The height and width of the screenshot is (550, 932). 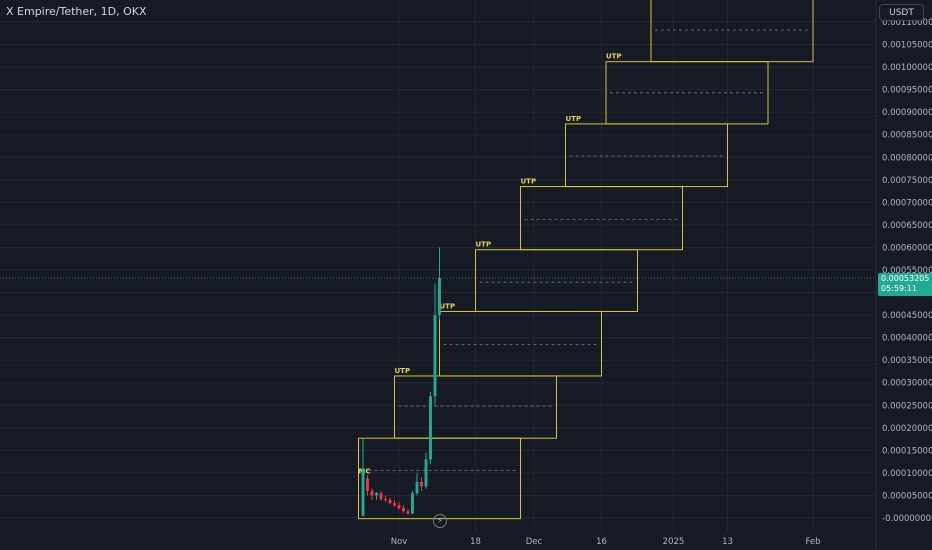 I want to click on y-tick-label: 0.00070000, so click(x=907, y=203).